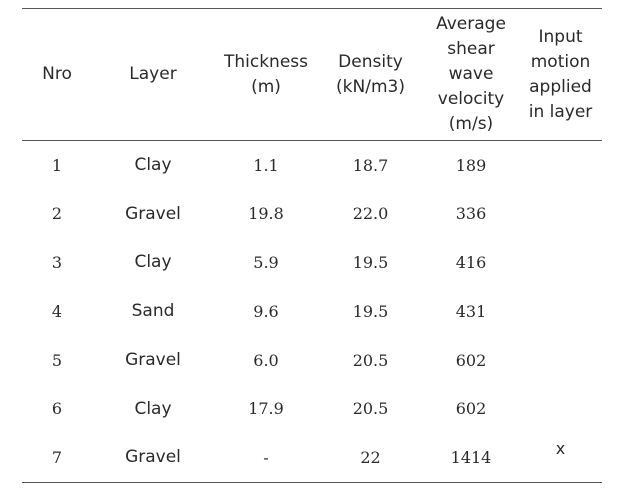 This screenshot has height=491, width=629. I want to click on cell-thickness: 19.8, so click(266, 214).